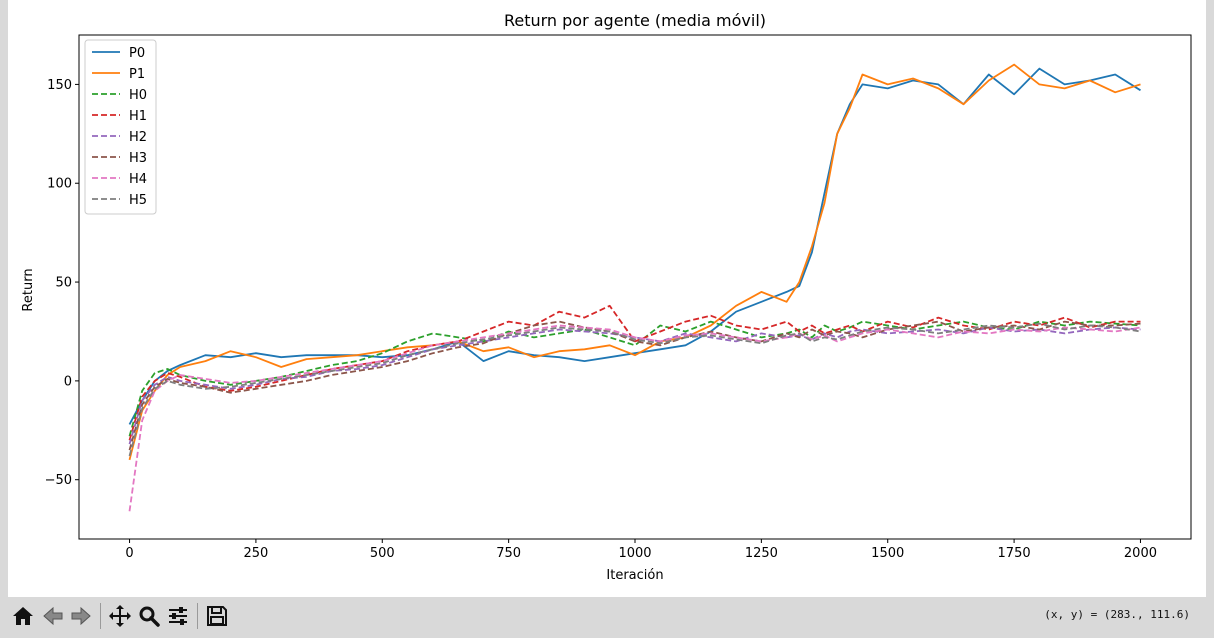 The height and width of the screenshot is (638, 1214). Describe the element at coordinates (607, 617) in the screenshot. I see `navigation-toolbar: (x, y) = (283., 111.6)` at that location.